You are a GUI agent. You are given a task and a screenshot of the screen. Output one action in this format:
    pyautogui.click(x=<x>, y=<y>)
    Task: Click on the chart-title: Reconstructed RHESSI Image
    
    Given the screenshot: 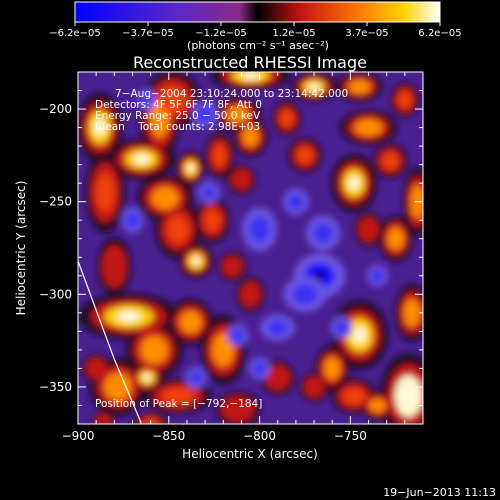 What is the action you would take?
    pyautogui.click(x=250, y=62)
    